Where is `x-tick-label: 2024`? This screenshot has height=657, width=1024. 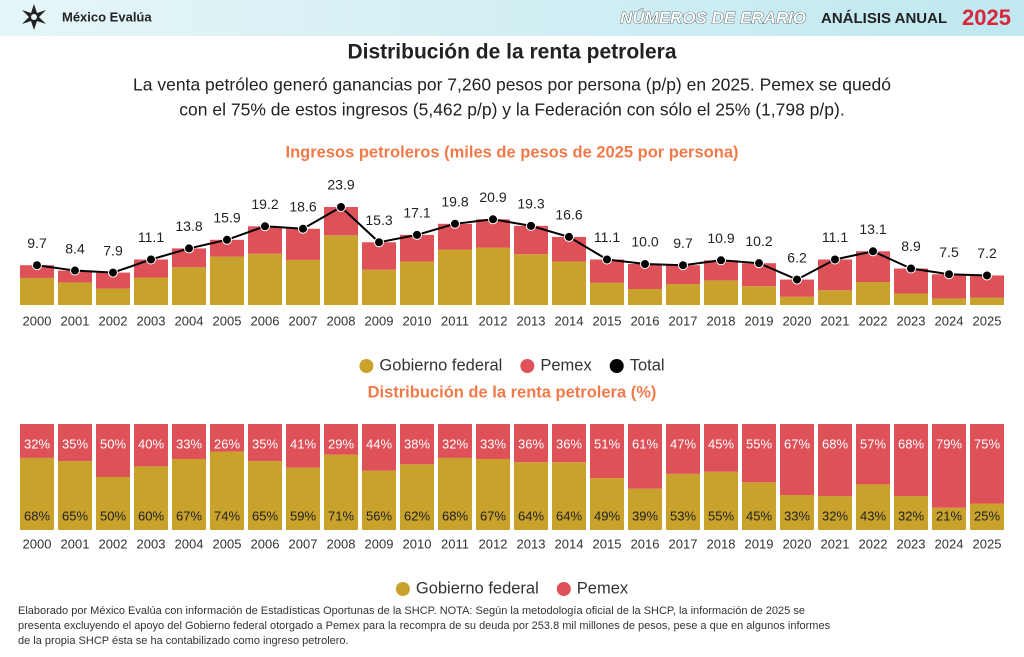
x-tick-label: 2024 is located at coordinates (949, 320).